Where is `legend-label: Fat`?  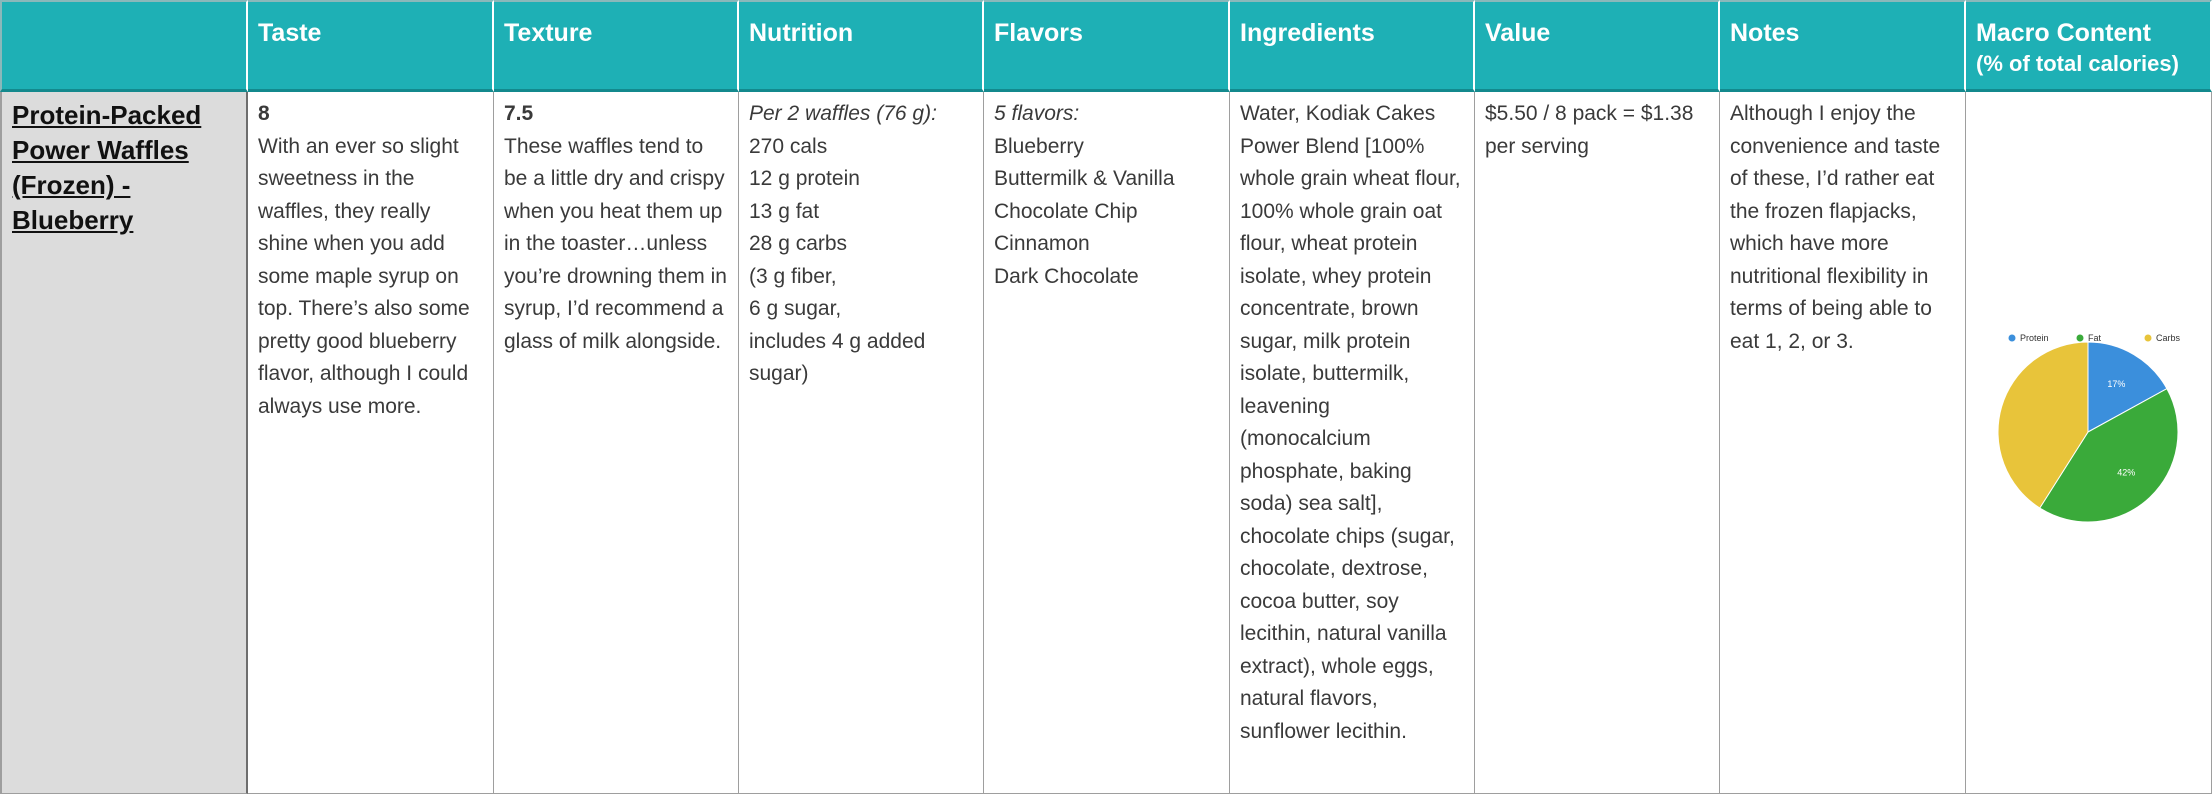 legend-label: Fat is located at coordinates (2095, 338).